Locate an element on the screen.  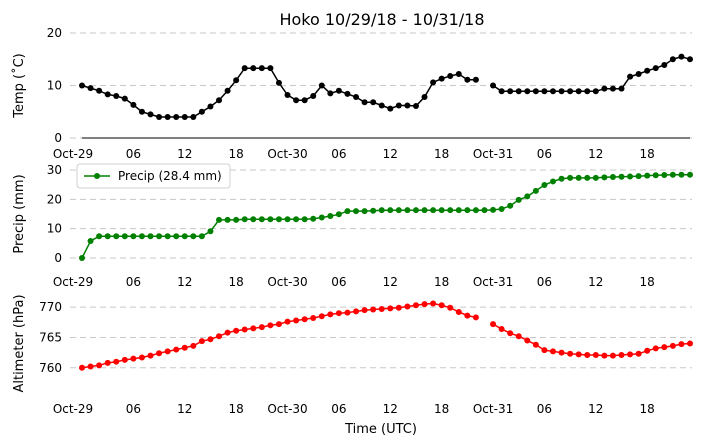
altimeter-x-tick-label: Oct-31 is located at coordinates (493, 409).